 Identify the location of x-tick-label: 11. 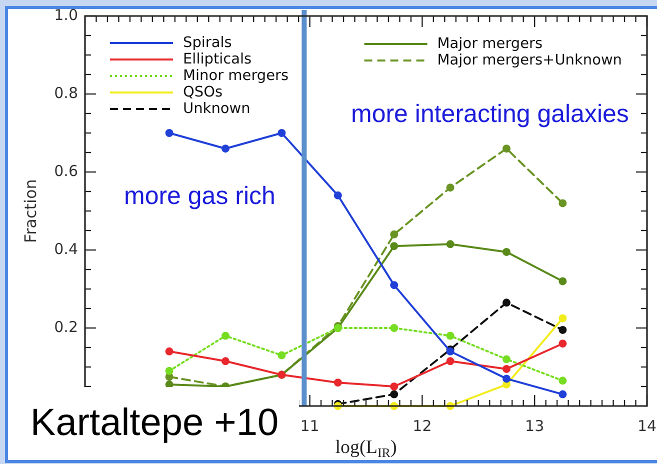
(310, 425).